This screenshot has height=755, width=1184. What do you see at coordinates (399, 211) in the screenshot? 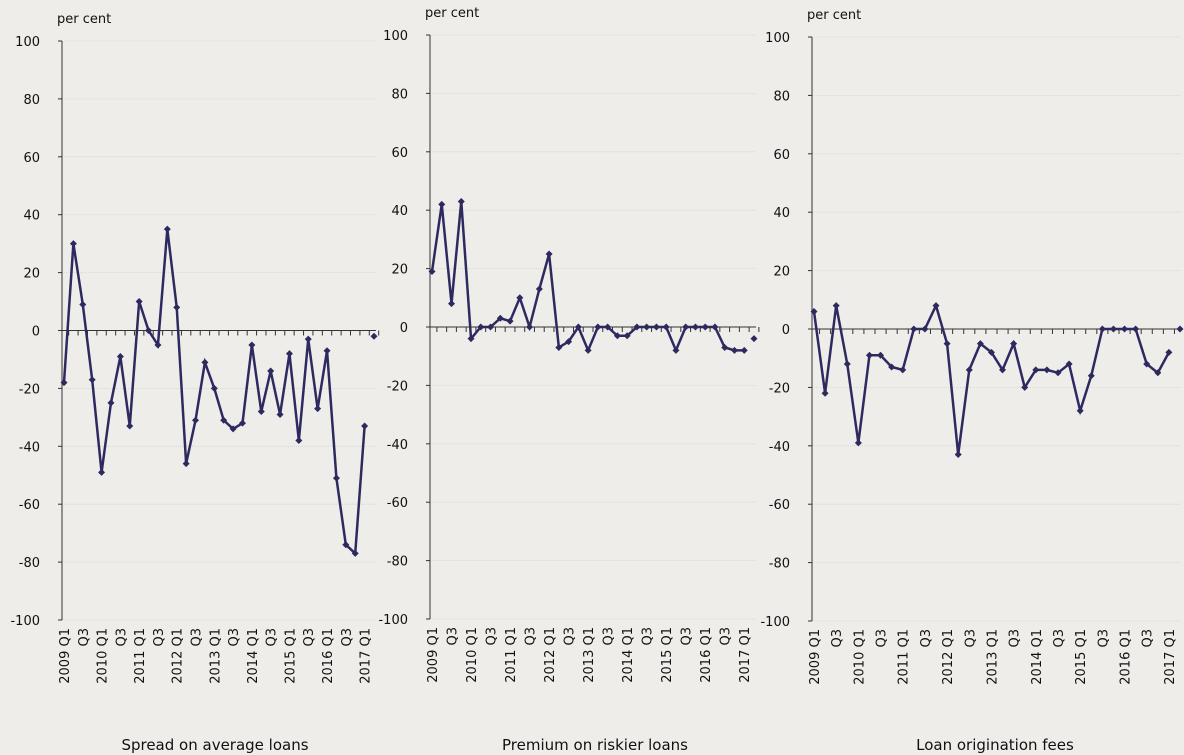
I see `y-tick-label: 40` at bounding box center [399, 211].